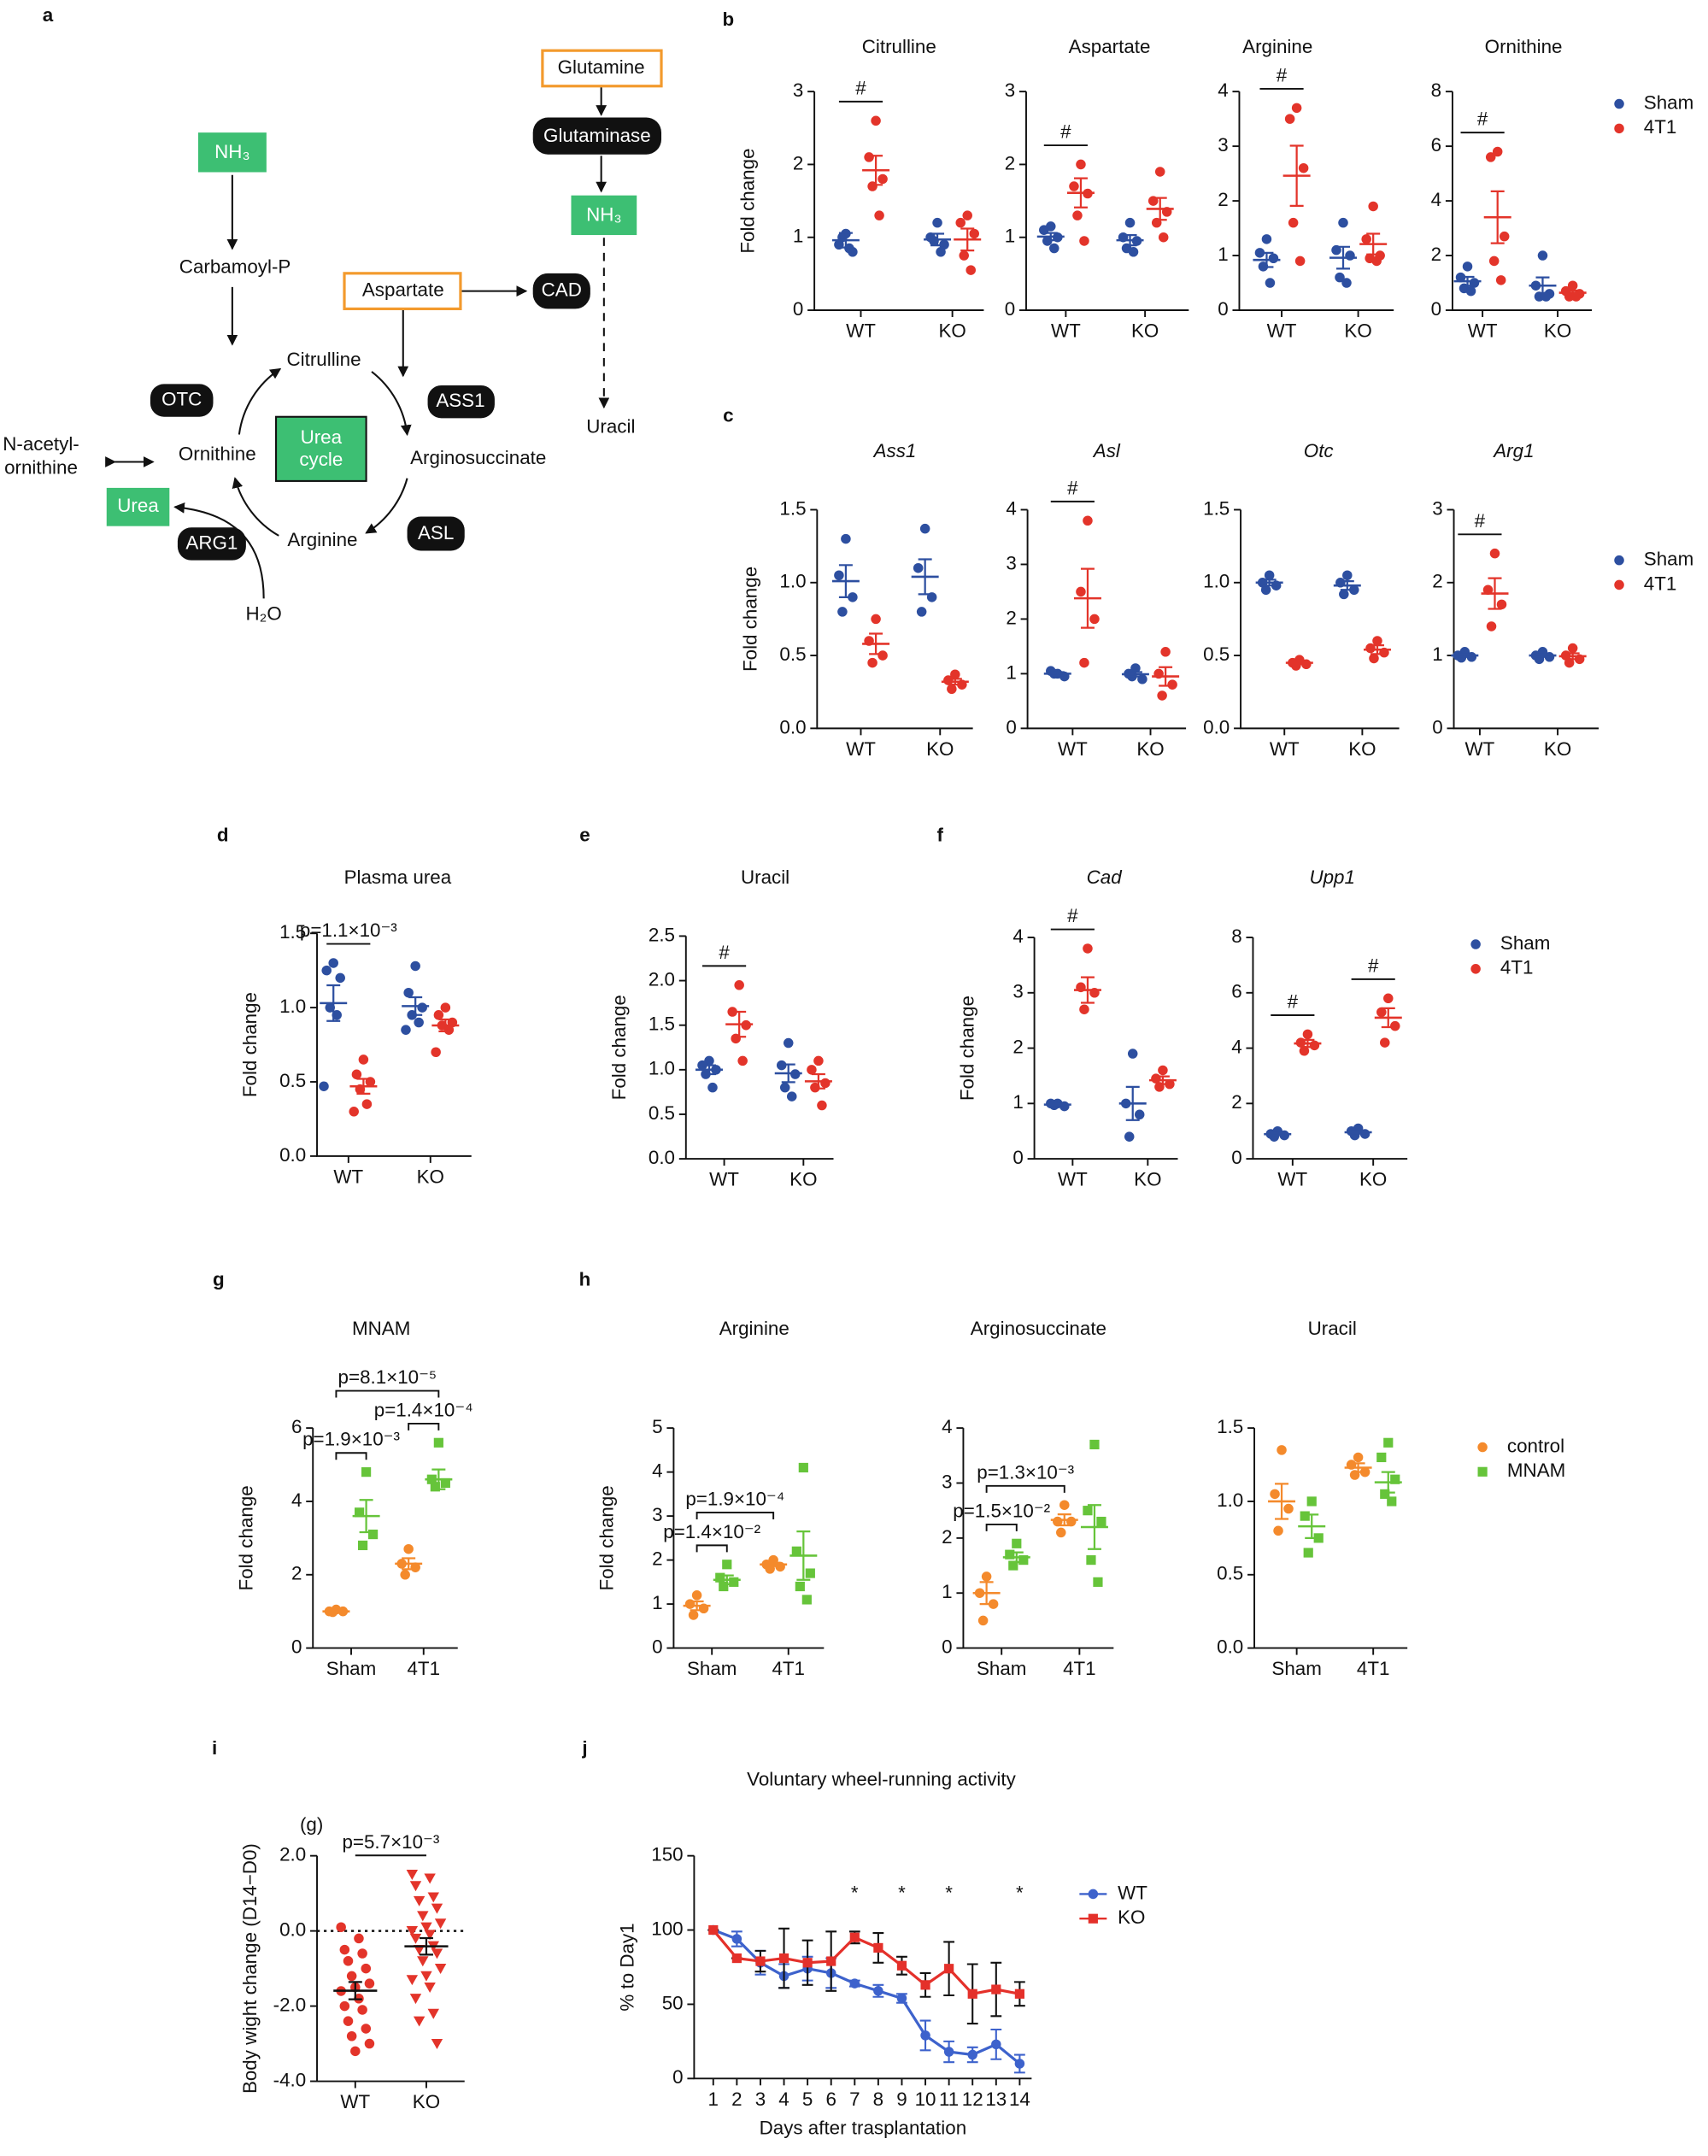  What do you see at coordinates (657, 1646) in the screenshot?
I see `y-tick-label: 0` at bounding box center [657, 1646].